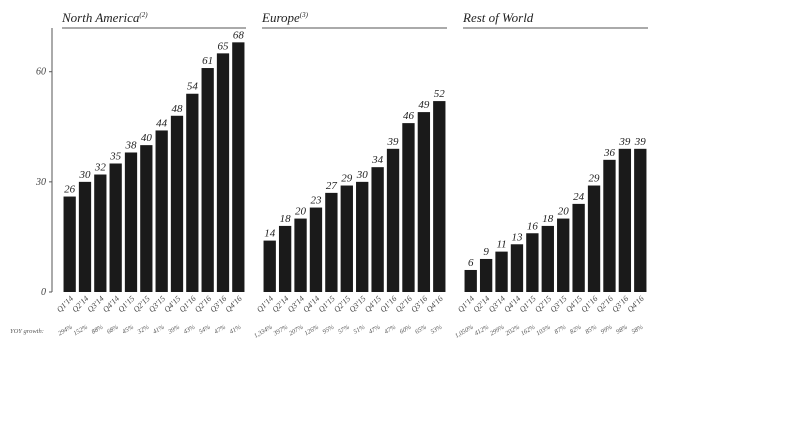  I want to click on value-label: 61, so click(207, 61).